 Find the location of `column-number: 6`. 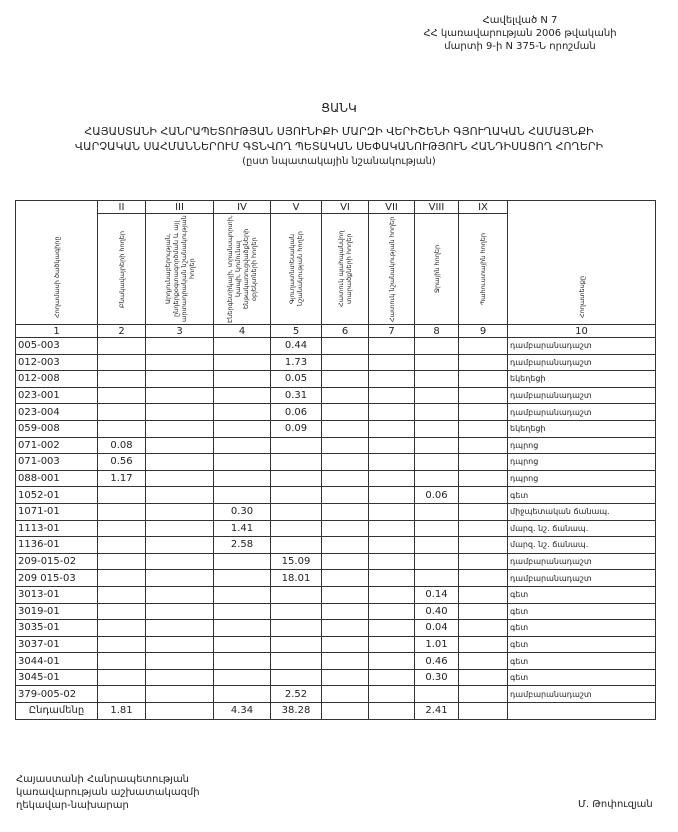

column-number: 6 is located at coordinates (345, 331).